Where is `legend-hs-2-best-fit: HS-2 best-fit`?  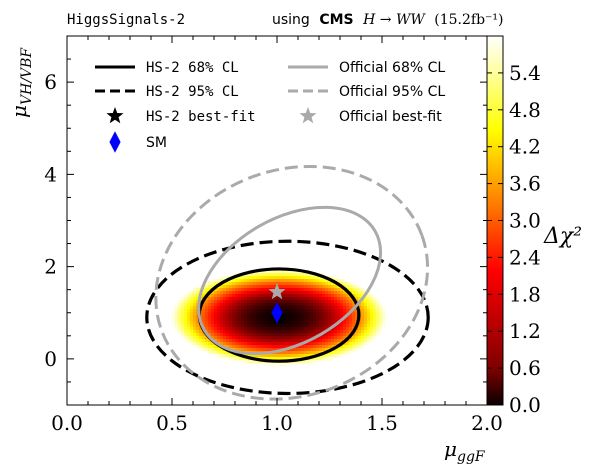
legend-hs-2-best-fit: HS-2 best-fit is located at coordinates (181, 116).